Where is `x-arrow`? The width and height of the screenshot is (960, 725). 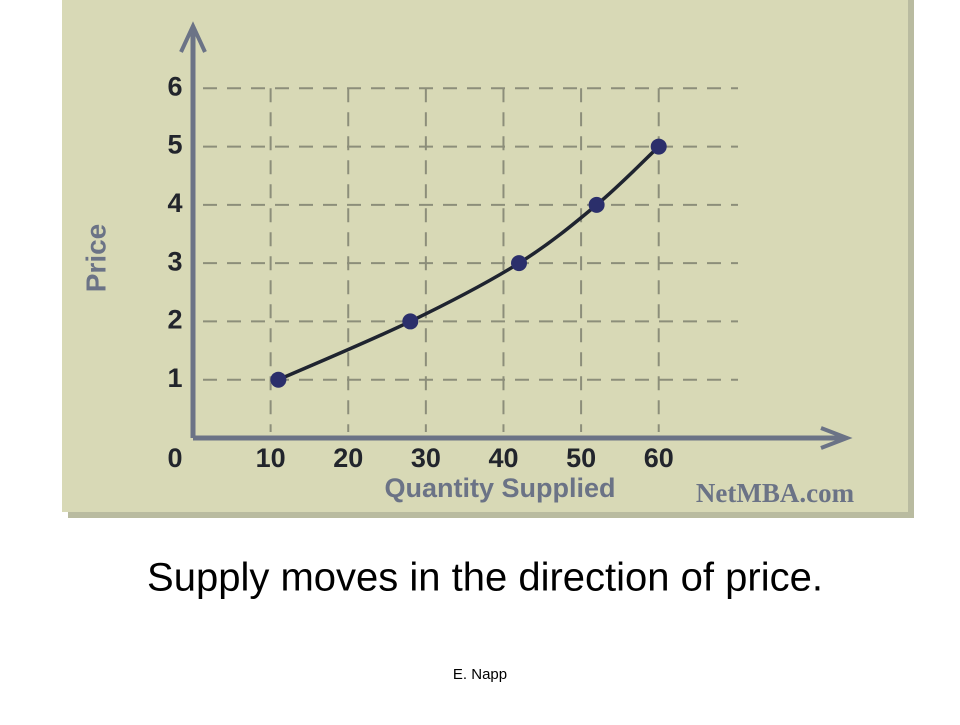 x-arrow is located at coordinates (836, 438).